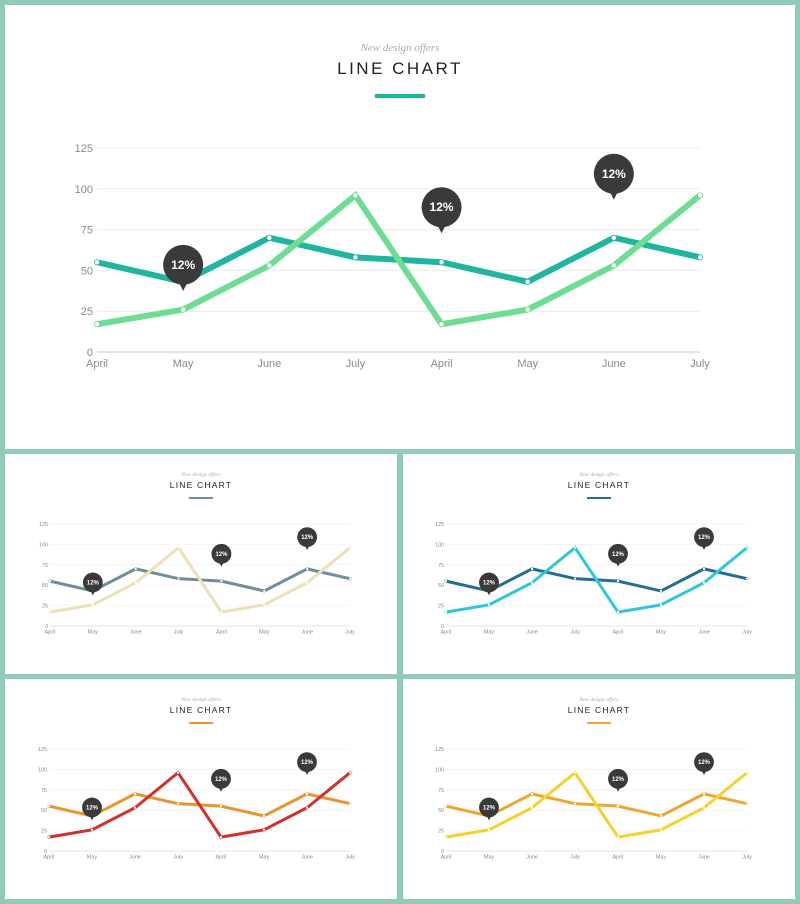 The image size is (800, 904). I want to click on chart-title: LINE CHART, so click(599, 710).